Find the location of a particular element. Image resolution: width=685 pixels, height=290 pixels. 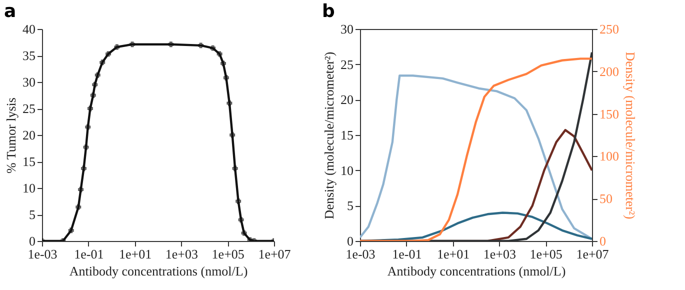

chart-title: a is located at coordinates (10, 11).